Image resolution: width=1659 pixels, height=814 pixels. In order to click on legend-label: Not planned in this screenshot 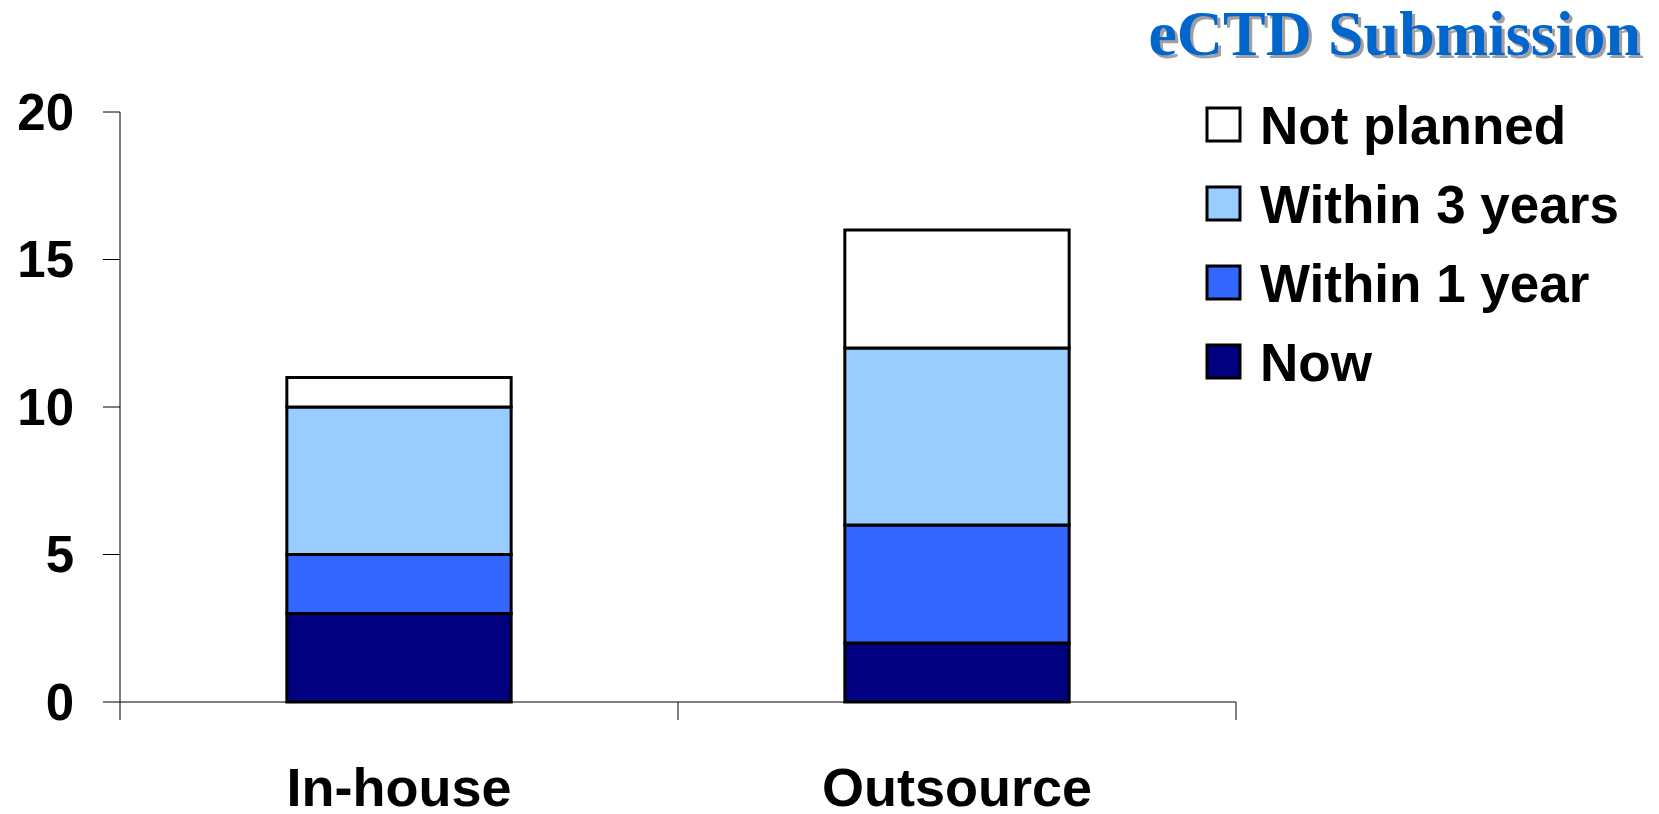, I will do `click(1413, 125)`.